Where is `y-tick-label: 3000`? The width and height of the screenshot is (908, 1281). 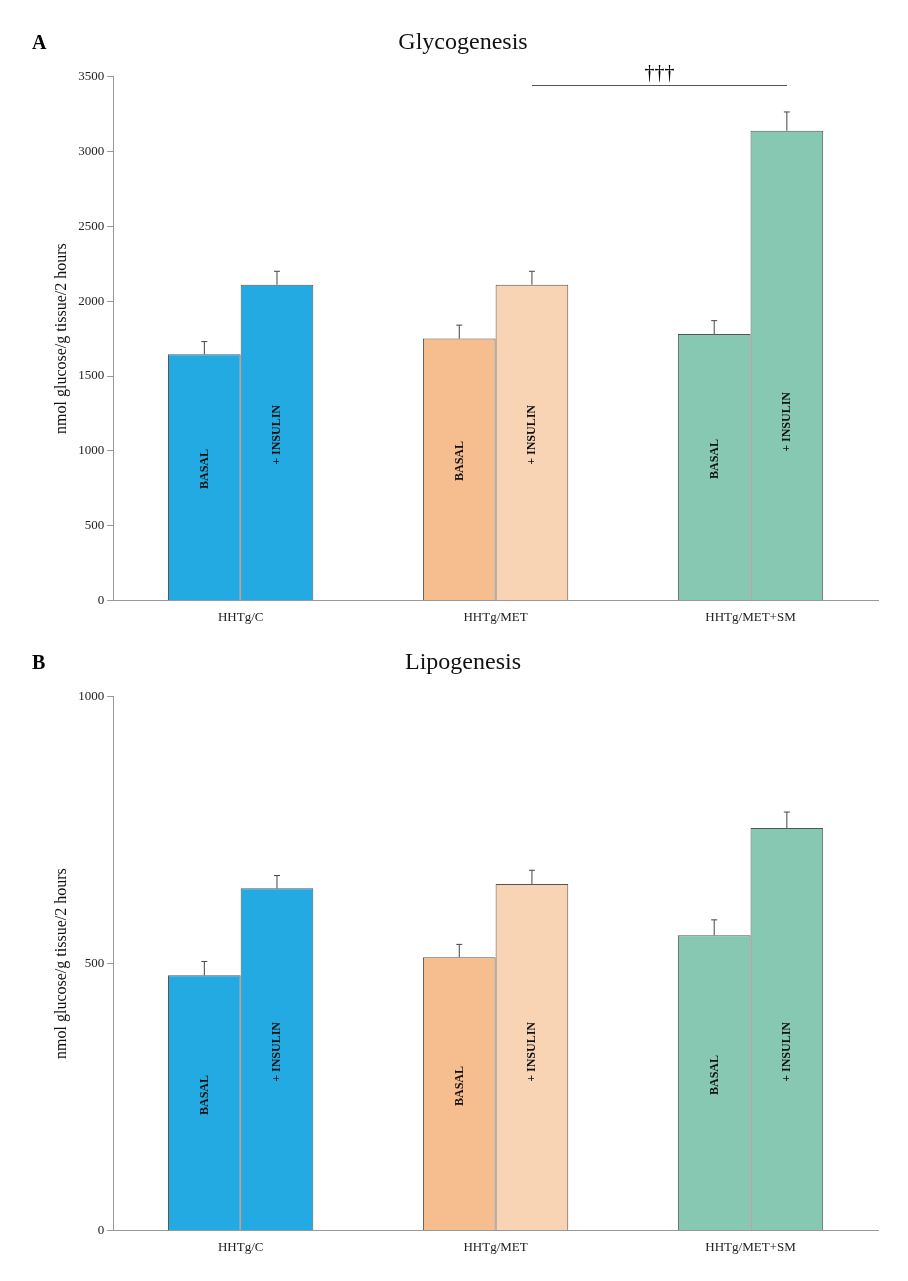
y-tick-label: 3000 is located at coordinates (91, 151).